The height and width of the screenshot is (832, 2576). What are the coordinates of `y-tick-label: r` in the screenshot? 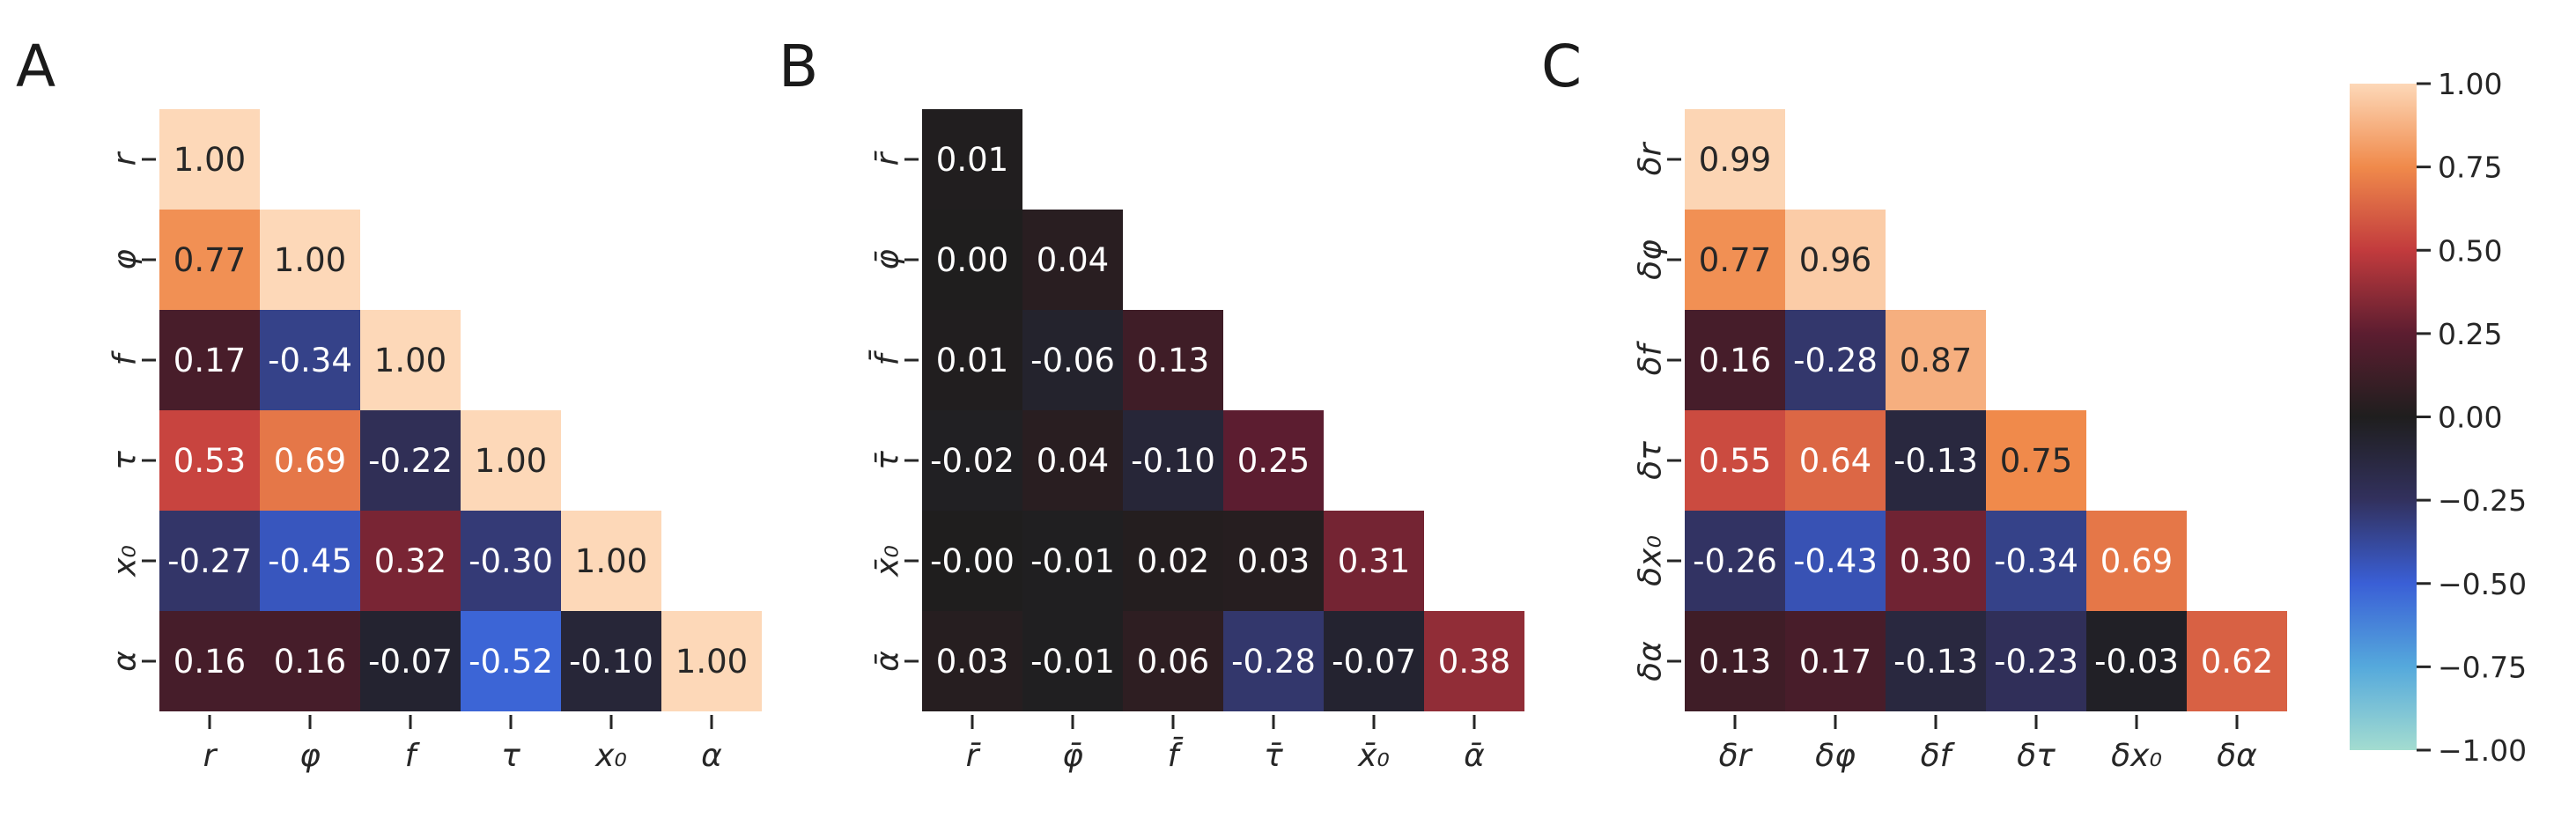 It's located at (125, 158).